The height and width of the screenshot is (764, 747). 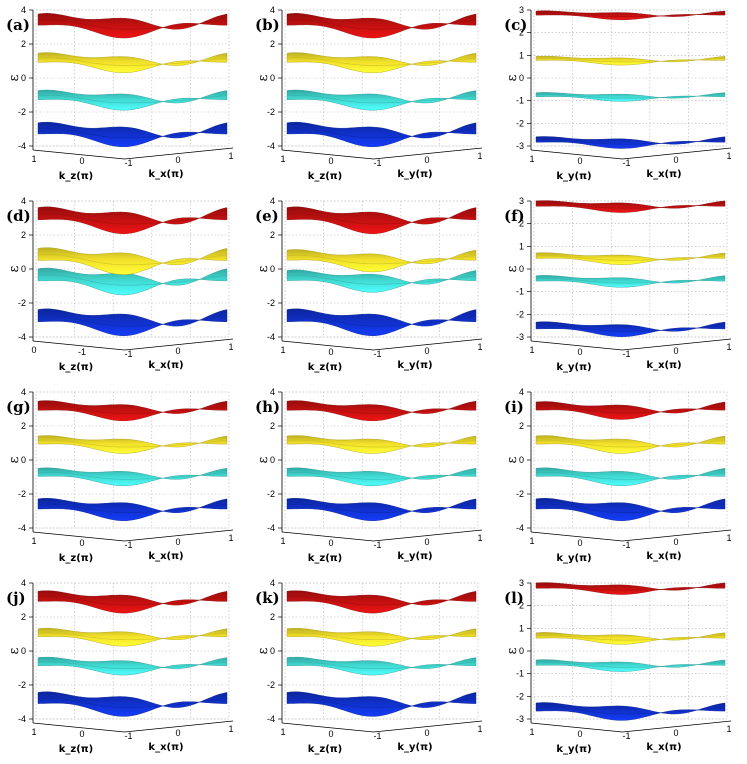 I want to click on panel-l: (l) 3 2 1 0 -1 -2 -3 ε 1 0 -1 0 1 k_y(π) k_x(π), so click(x=622, y=668).